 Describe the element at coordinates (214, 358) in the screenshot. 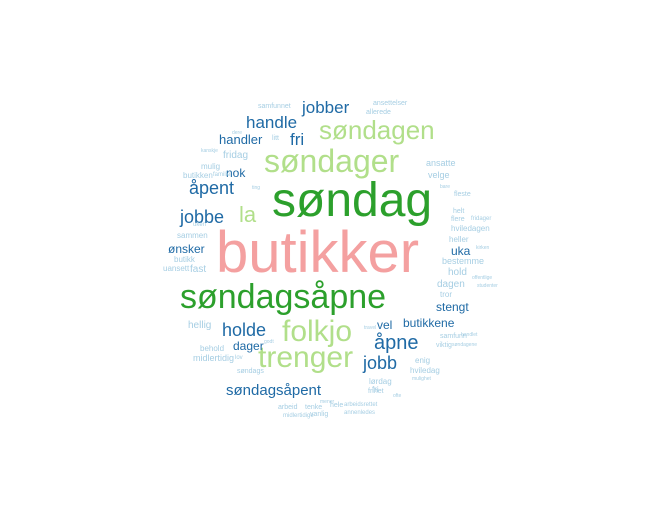

I see `word: midlertidig` at that location.